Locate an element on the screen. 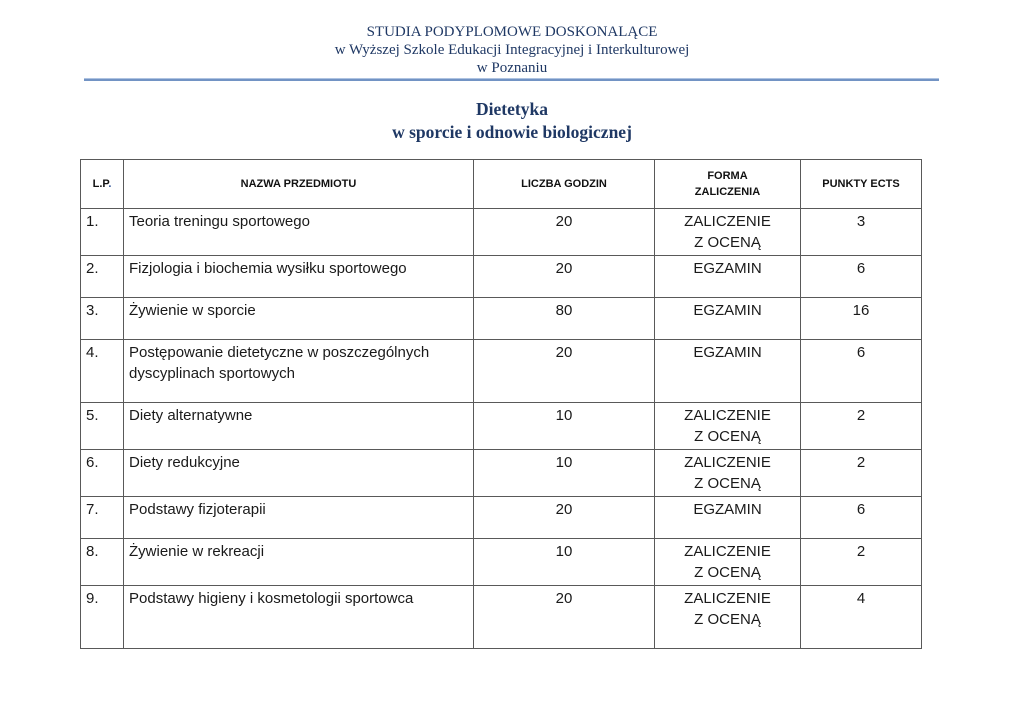  cell-lp: 3. is located at coordinates (102, 318).